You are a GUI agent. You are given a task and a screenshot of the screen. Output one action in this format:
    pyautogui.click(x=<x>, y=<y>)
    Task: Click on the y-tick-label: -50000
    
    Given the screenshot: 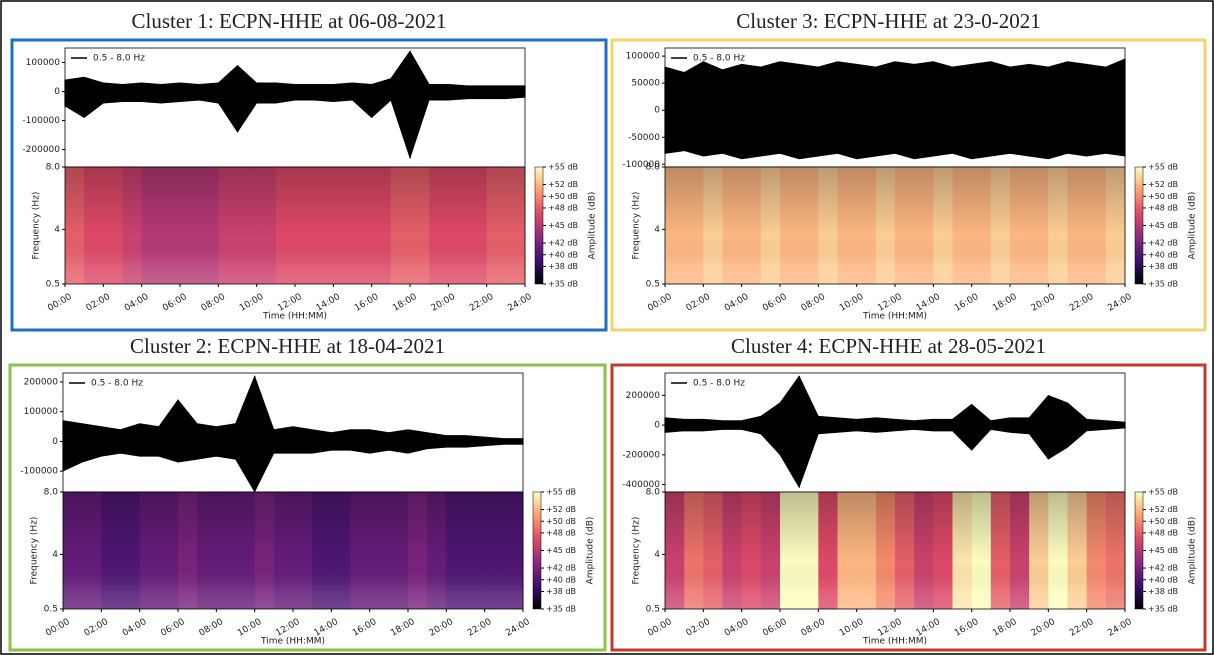 What is the action you would take?
    pyautogui.click(x=644, y=138)
    